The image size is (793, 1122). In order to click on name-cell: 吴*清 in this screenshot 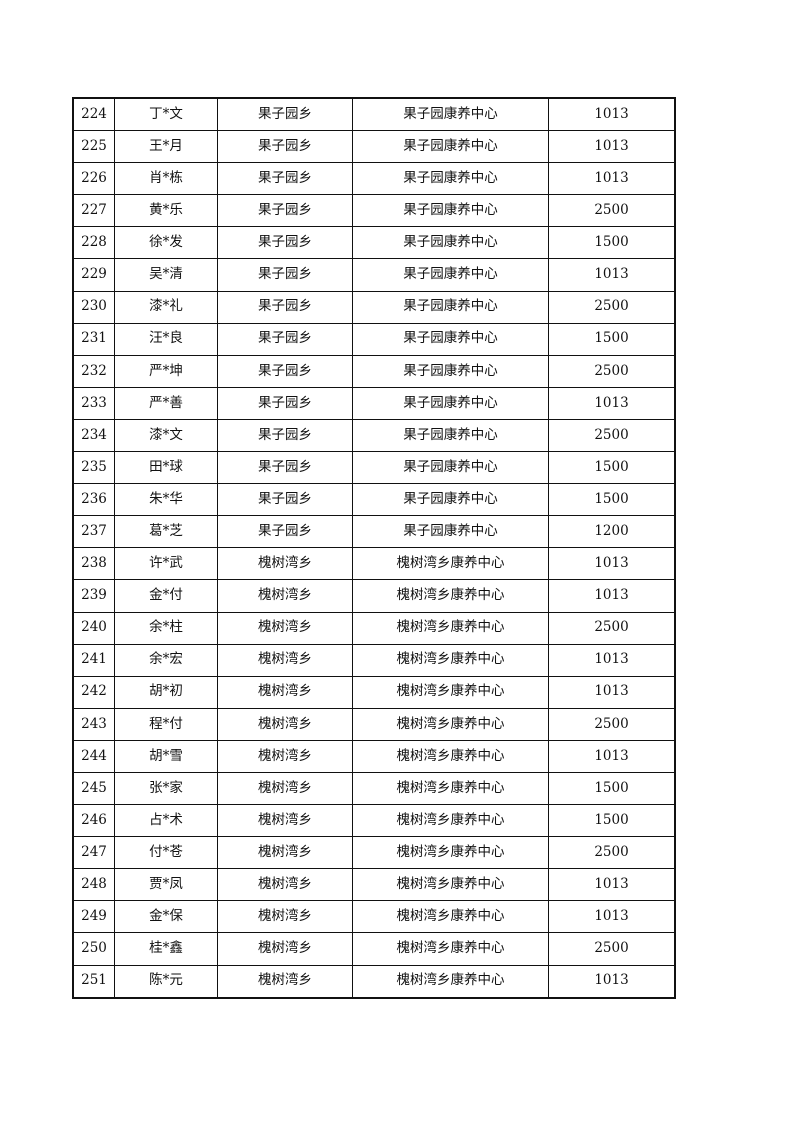, I will do `click(166, 275)`.